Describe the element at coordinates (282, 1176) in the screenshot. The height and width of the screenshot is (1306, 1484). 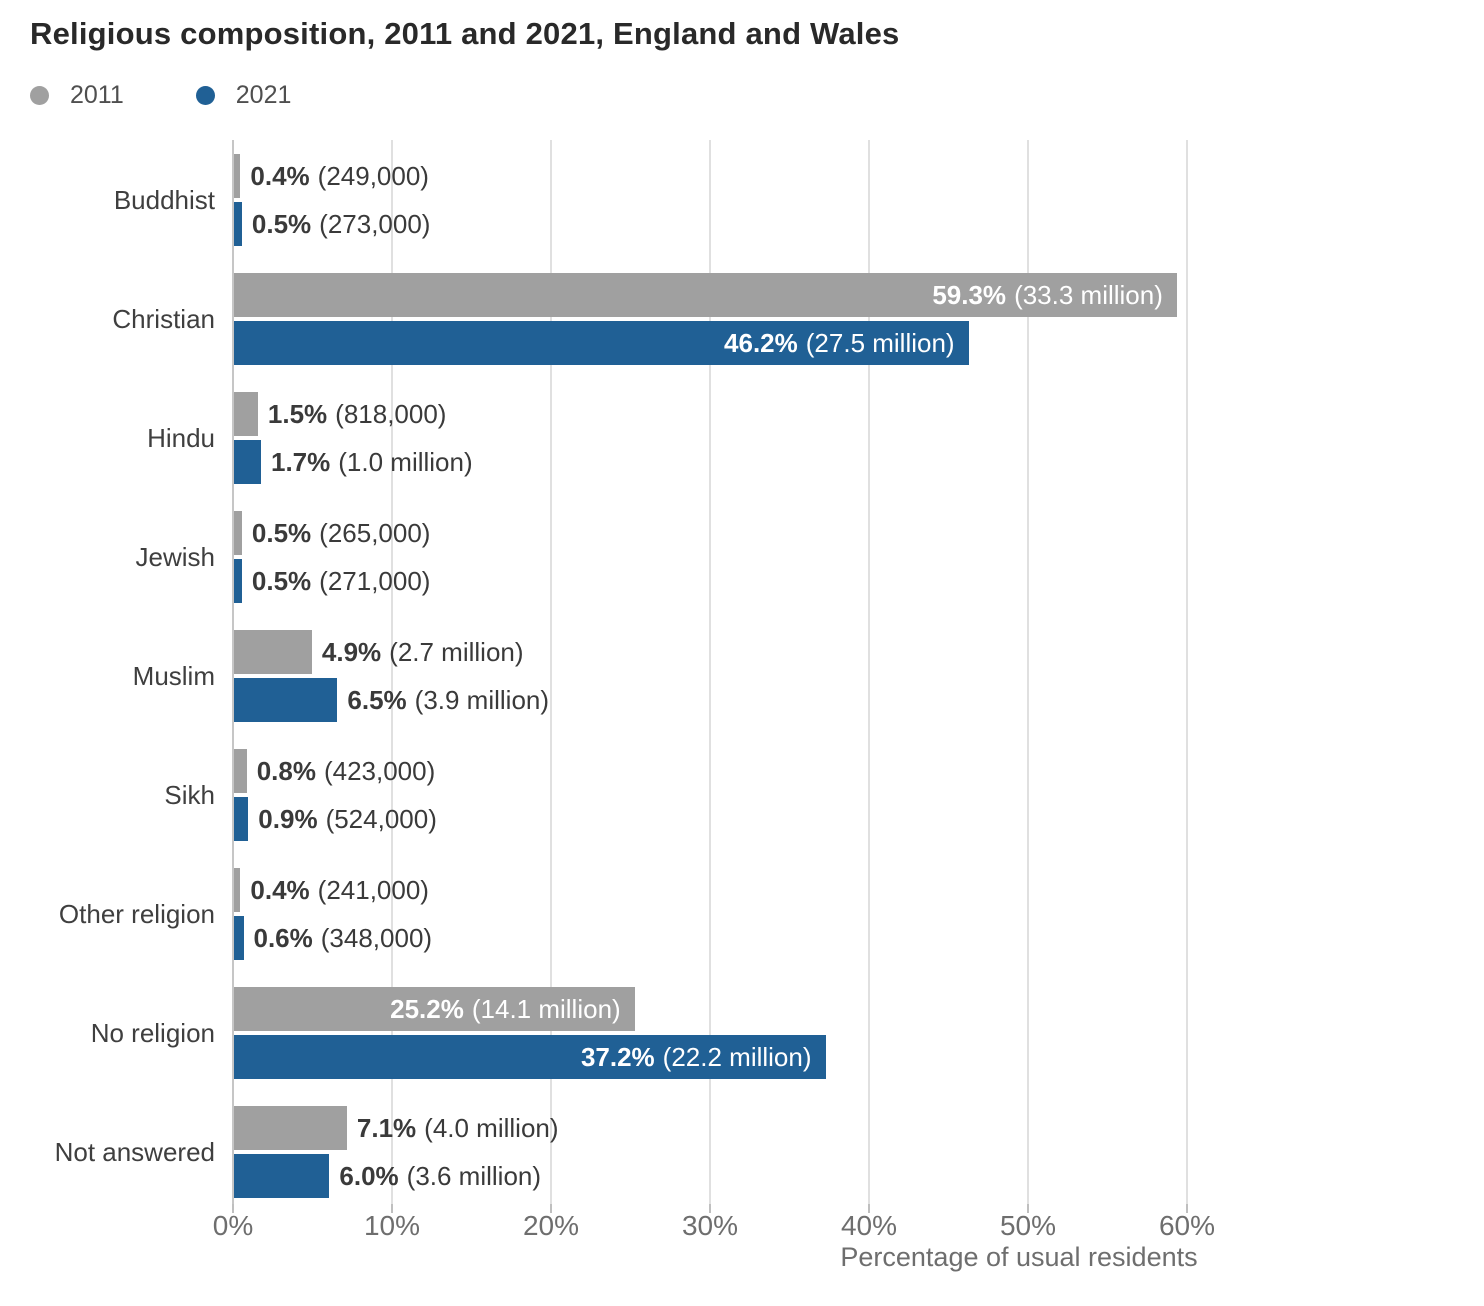
I see `bar-2021-not-answered` at that location.